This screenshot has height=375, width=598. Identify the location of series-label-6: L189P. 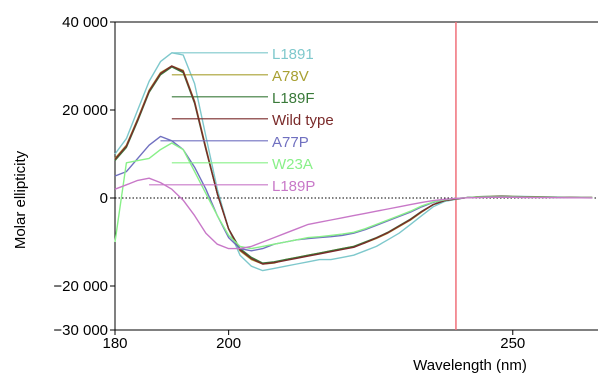
(293, 186).